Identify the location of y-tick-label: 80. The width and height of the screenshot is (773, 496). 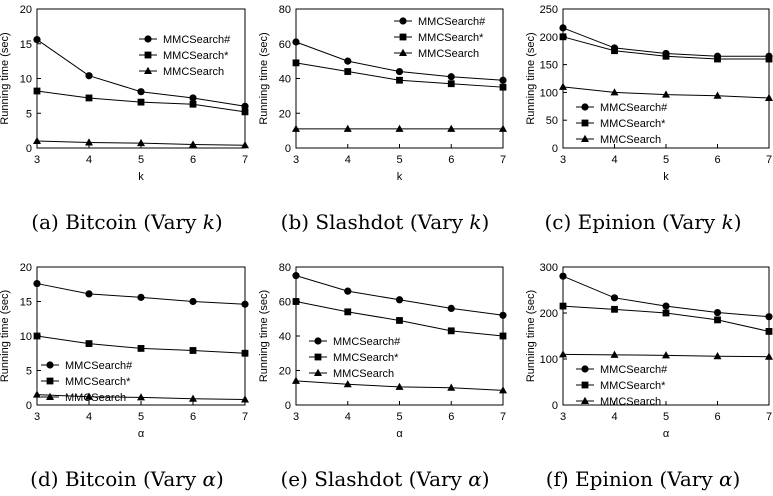
(285, 268).